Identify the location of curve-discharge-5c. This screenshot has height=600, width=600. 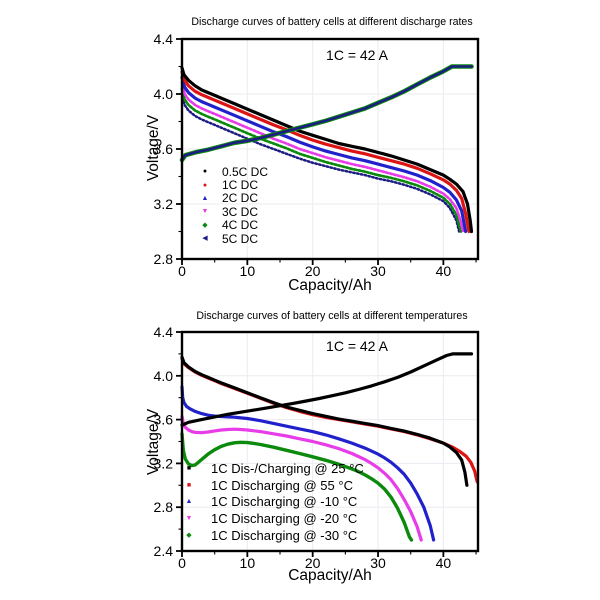
(320, 162).